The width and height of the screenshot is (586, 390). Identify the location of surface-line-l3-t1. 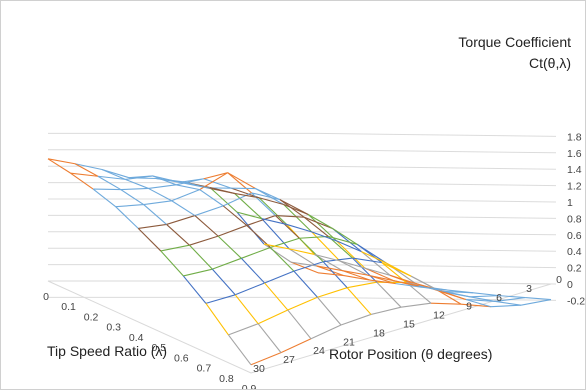
(157, 203).